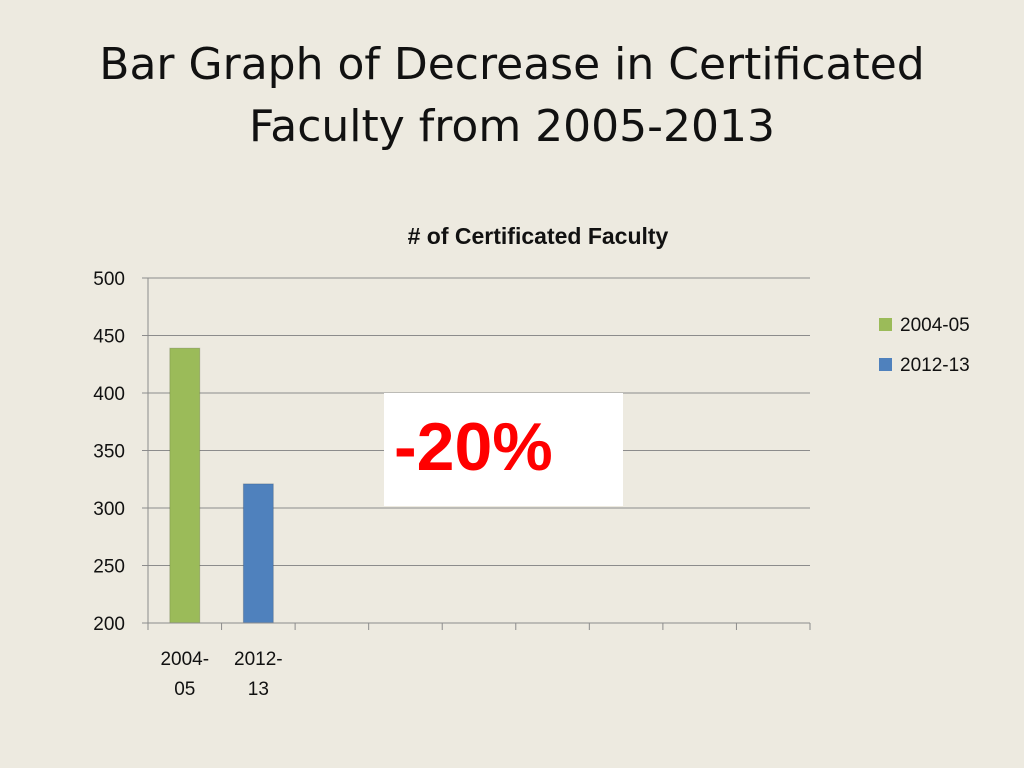 The height and width of the screenshot is (768, 1024). I want to click on bars, so click(221, 485).